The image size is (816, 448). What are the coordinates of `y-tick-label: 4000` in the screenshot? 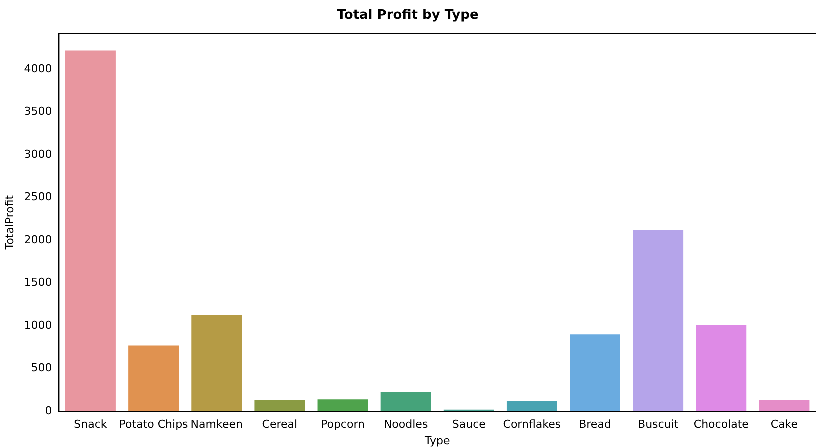 It's located at (38, 69).